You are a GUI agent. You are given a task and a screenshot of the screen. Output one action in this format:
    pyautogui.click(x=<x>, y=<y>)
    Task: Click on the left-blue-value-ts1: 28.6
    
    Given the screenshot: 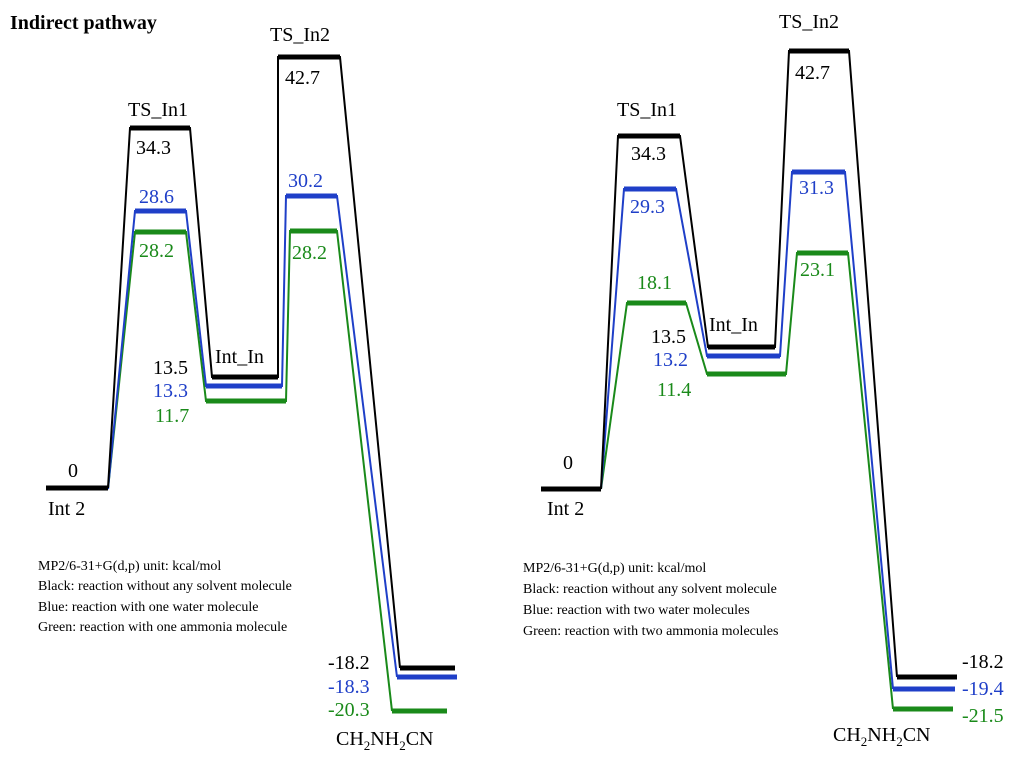 What is the action you would take?
    pyautogui.click(x=156, y=197)
    